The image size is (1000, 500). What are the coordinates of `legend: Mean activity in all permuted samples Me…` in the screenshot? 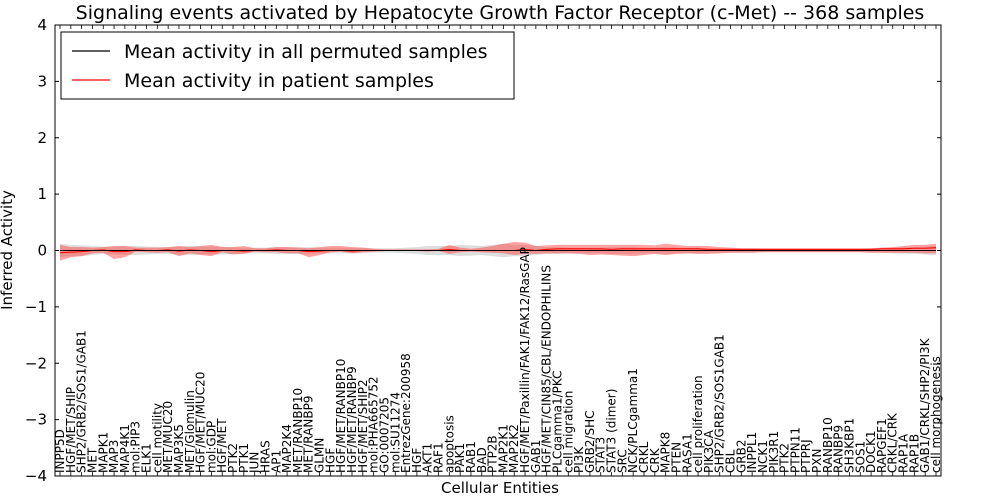 It's located at (287, 65).